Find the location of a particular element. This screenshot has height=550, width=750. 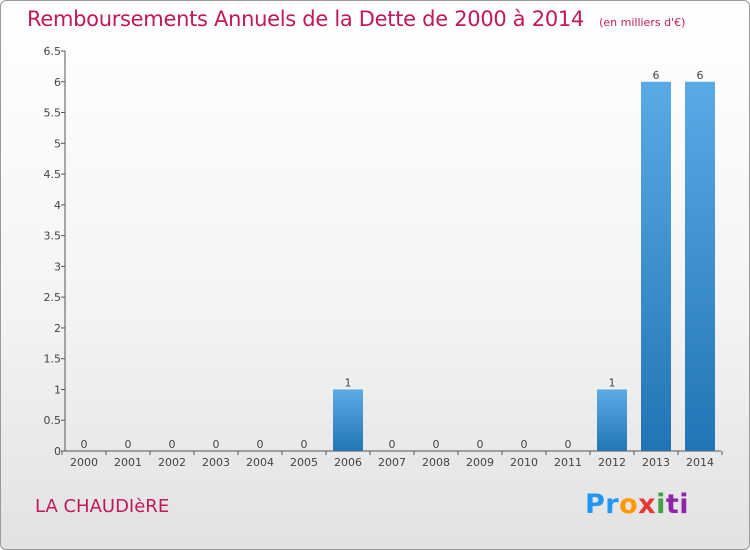

y-tick-label: 6 is located at coordinates (57, 82).